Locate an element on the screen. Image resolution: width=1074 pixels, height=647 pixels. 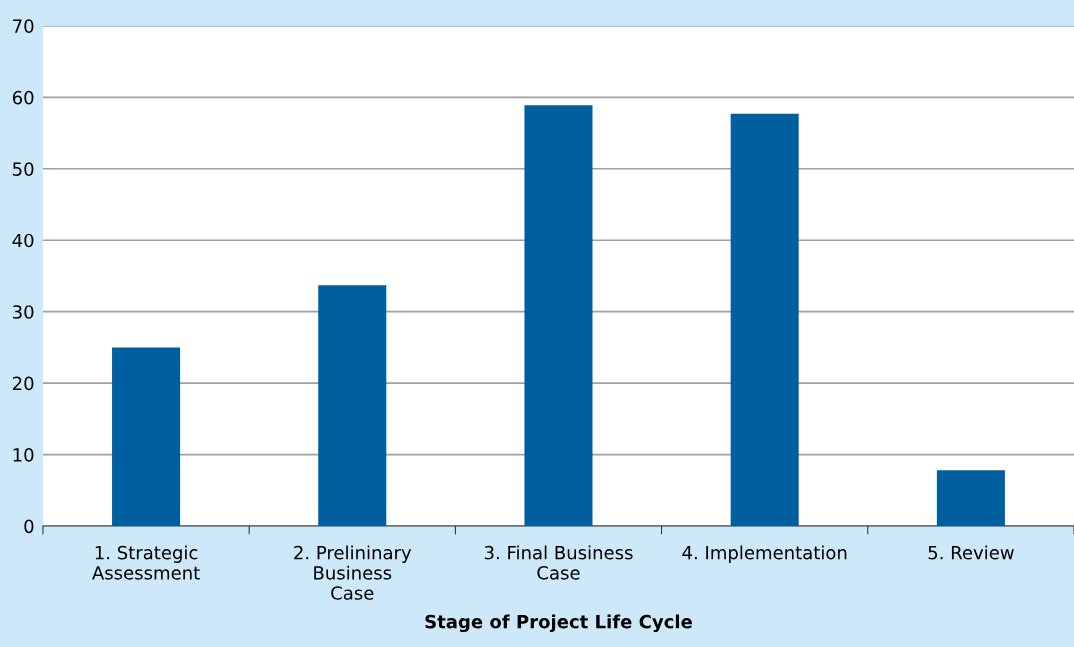
x-tick-label: 4. Implementation is located at coordinates (764, 554).